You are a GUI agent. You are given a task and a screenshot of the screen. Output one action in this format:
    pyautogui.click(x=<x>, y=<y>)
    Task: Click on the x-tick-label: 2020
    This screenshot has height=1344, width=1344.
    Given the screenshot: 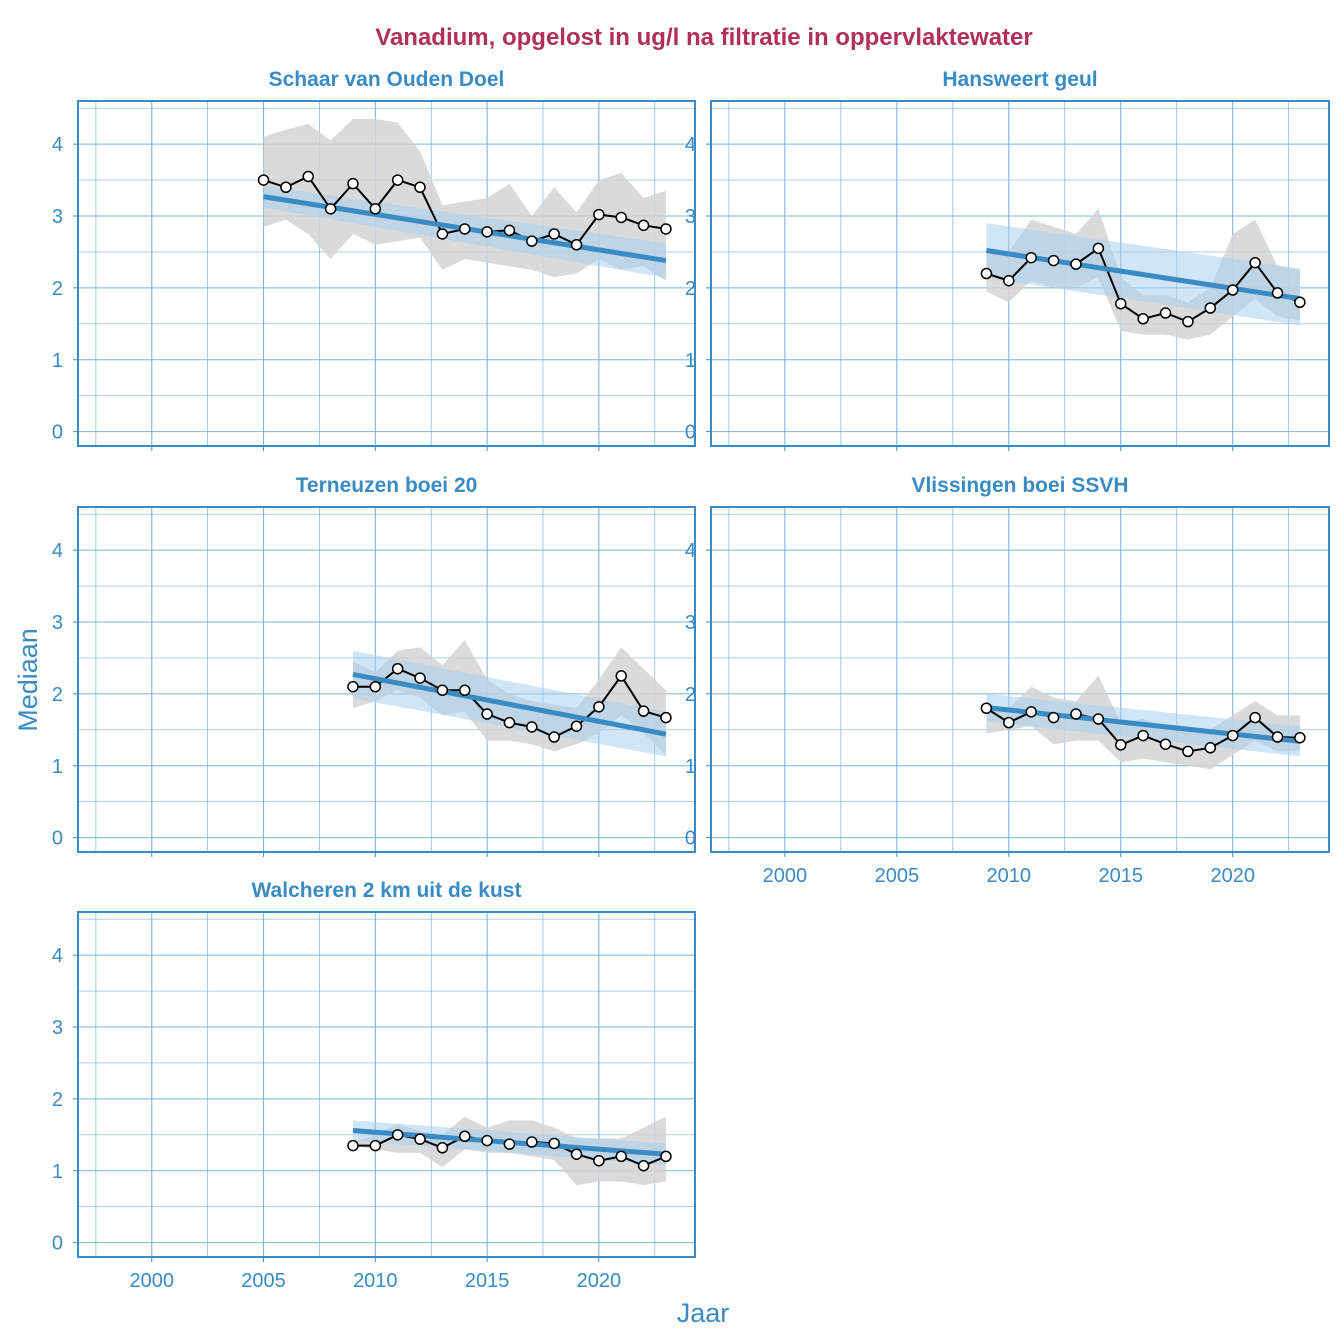 What is the action you would take?
    pyautogui.click(x=599, y=1281)
    